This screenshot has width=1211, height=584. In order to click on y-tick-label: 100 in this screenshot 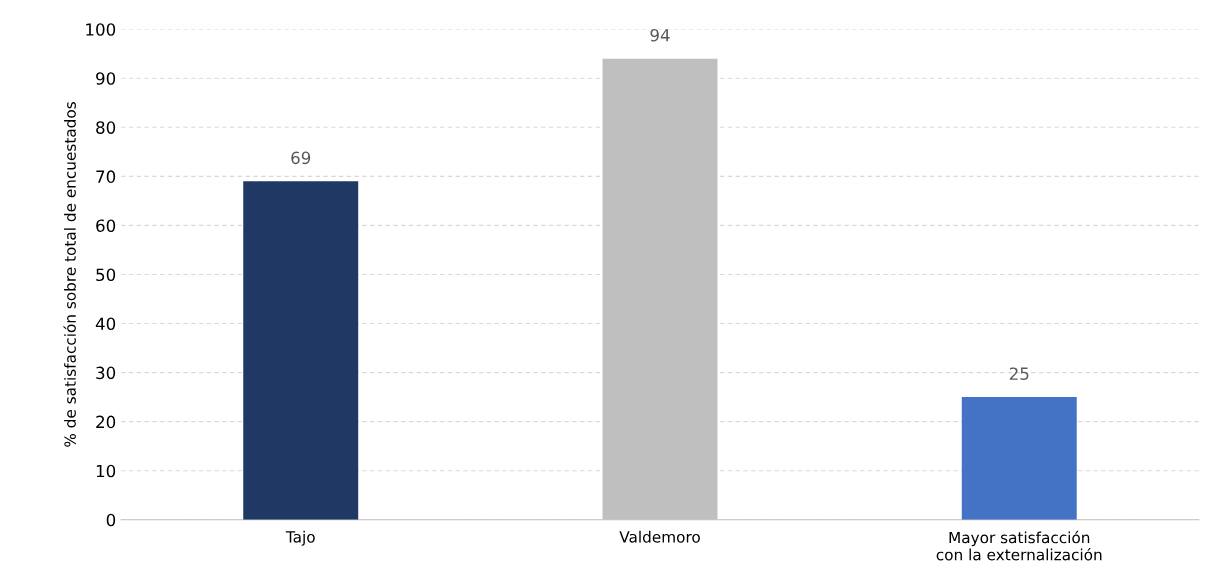, I will do `click(101, 29)`.